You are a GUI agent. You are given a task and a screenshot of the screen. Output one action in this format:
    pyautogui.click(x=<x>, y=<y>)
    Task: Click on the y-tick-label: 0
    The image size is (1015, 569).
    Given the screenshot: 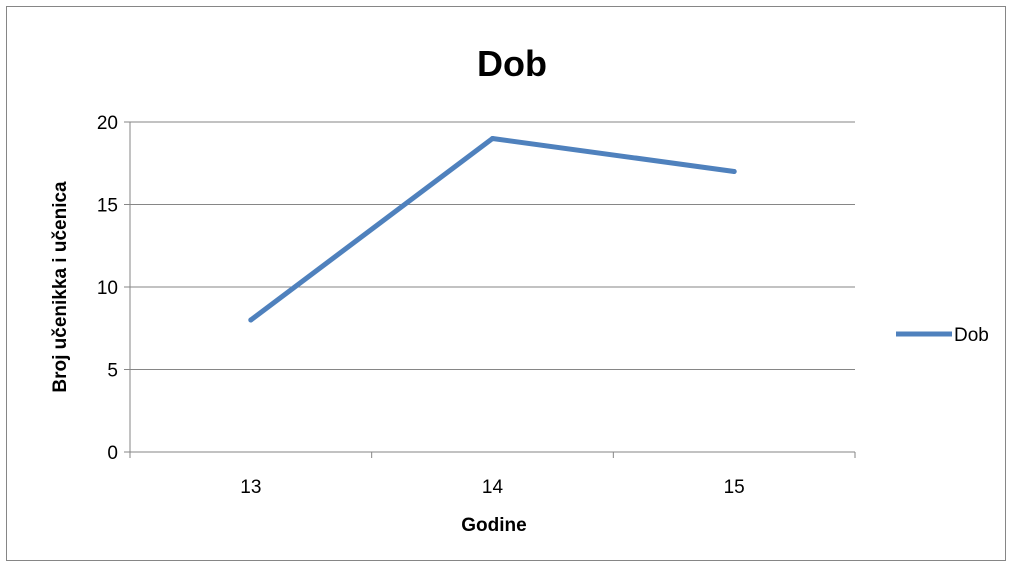 What is the action you would take?
    pyautogui.click(x=112, y=453)
    